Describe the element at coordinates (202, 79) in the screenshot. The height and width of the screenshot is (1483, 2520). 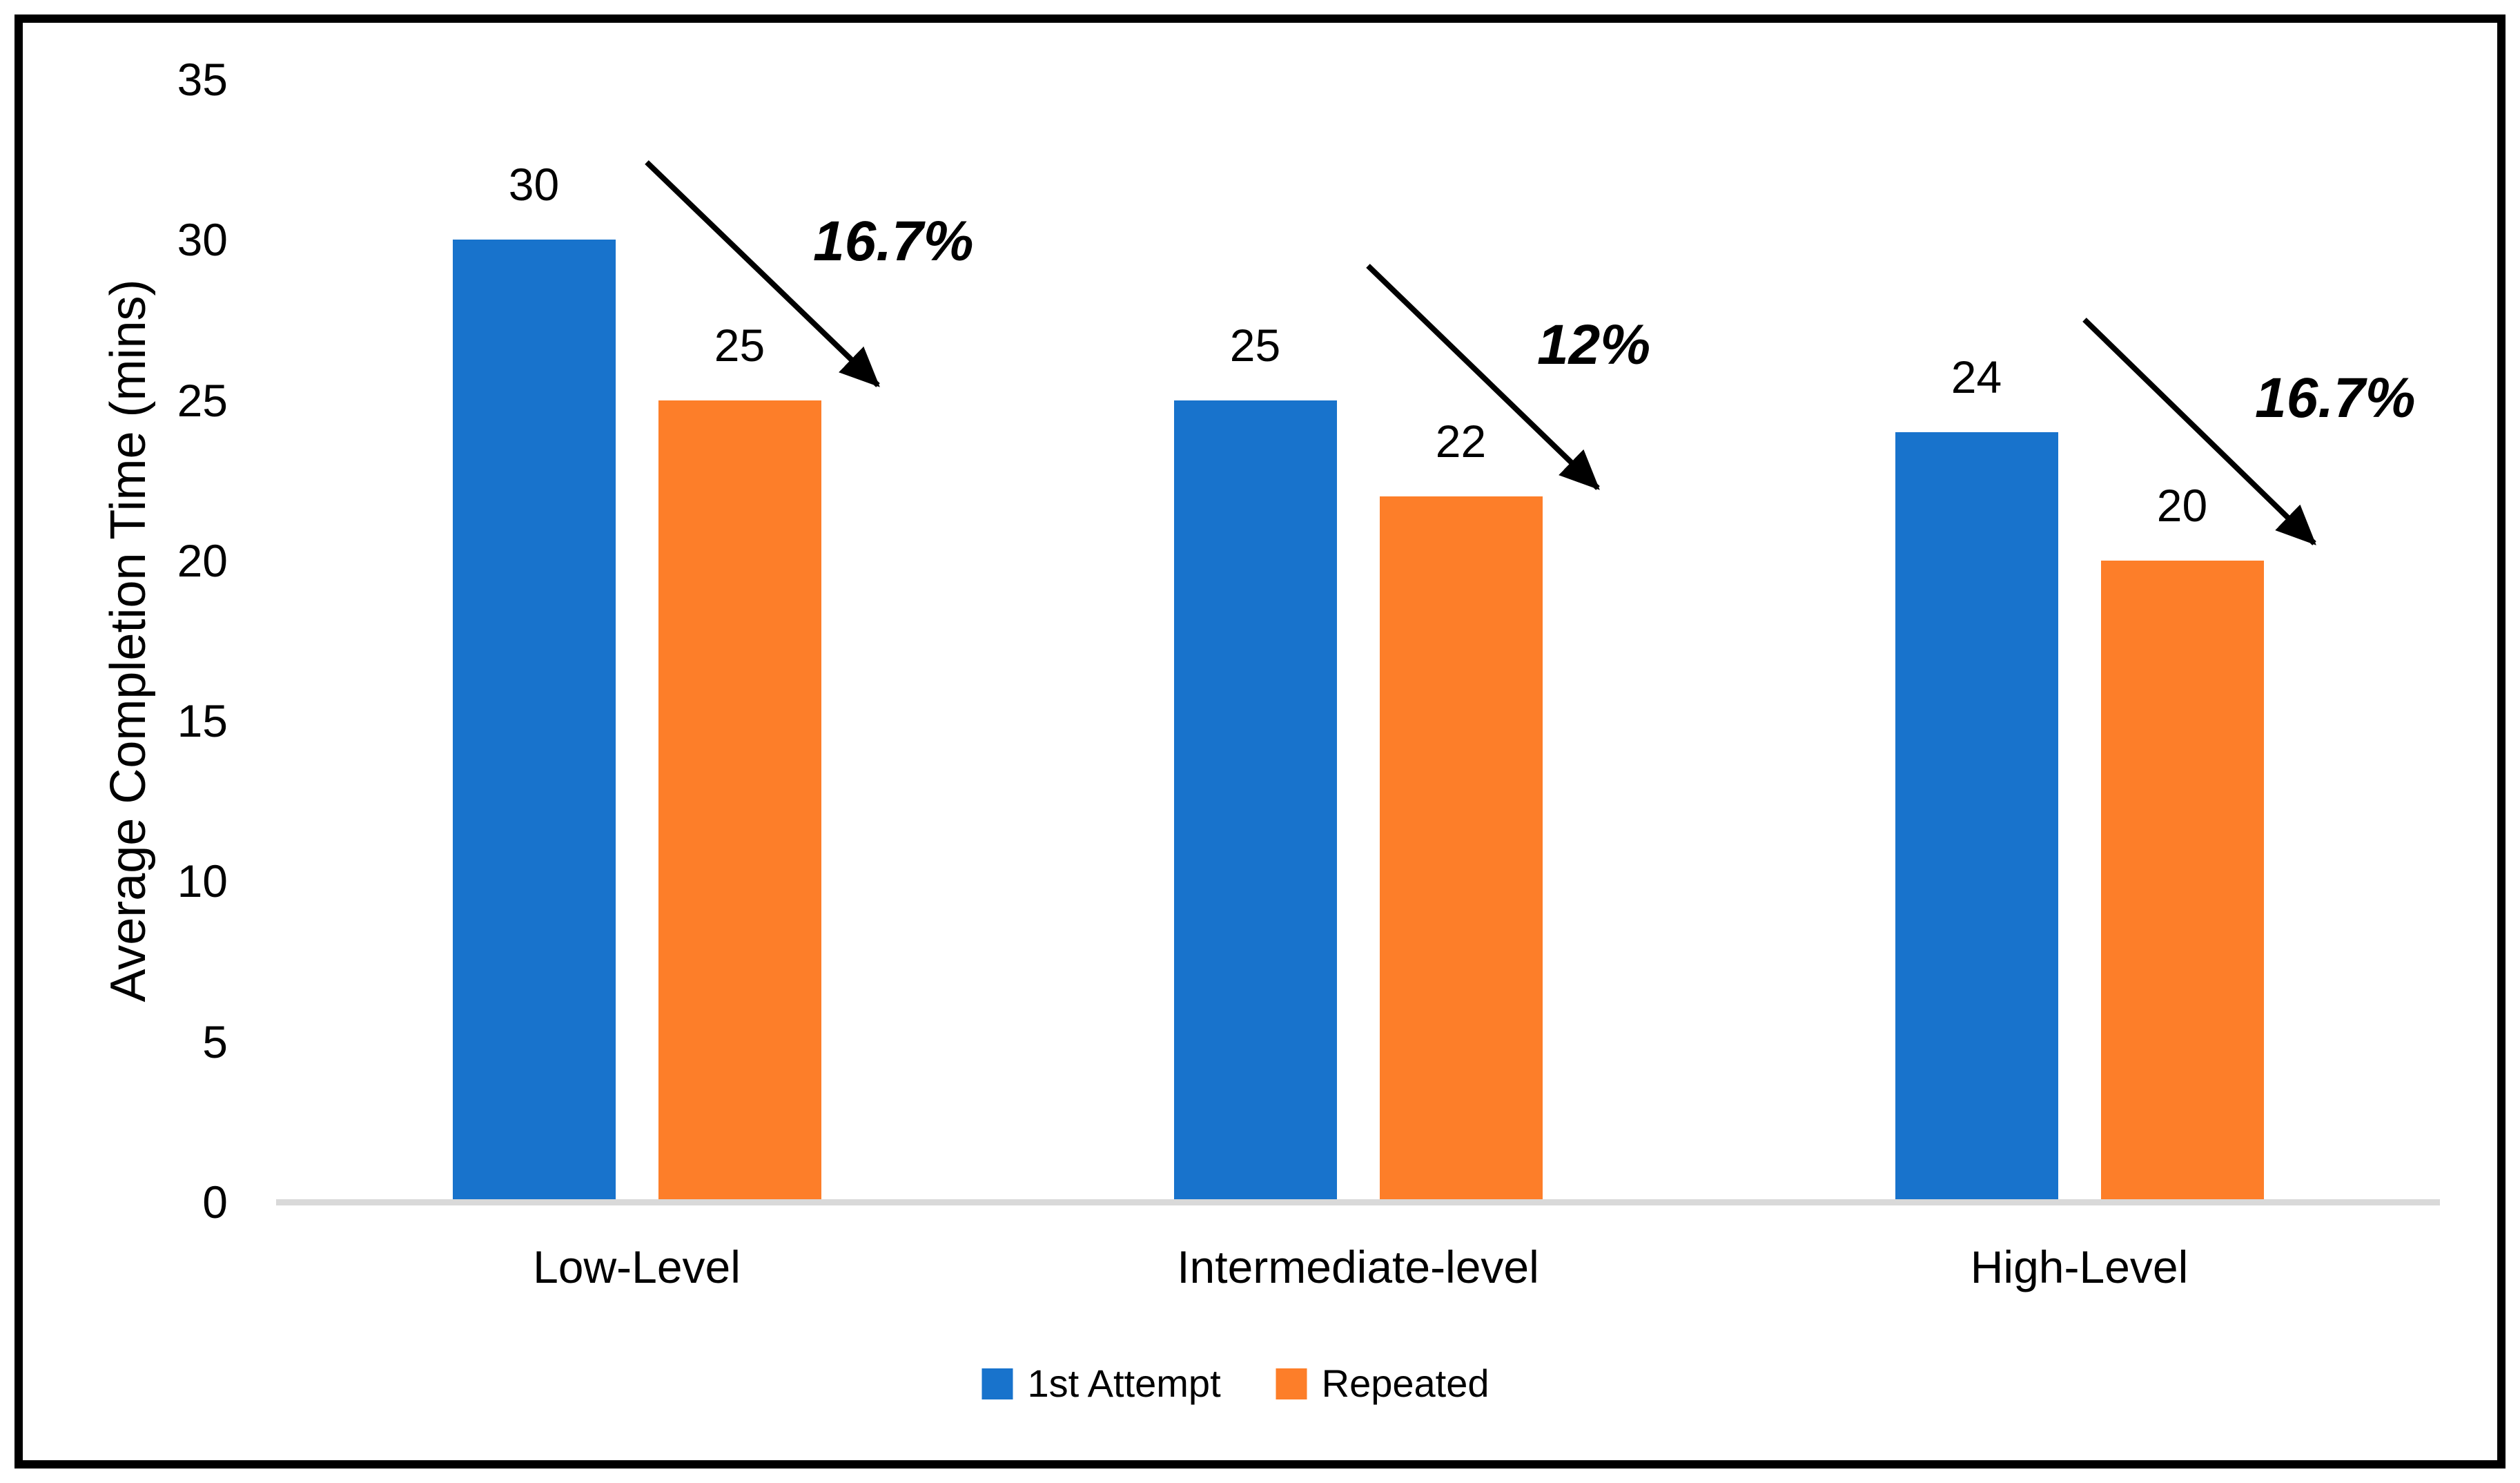
I see `y-tick-35: 35` at that location.